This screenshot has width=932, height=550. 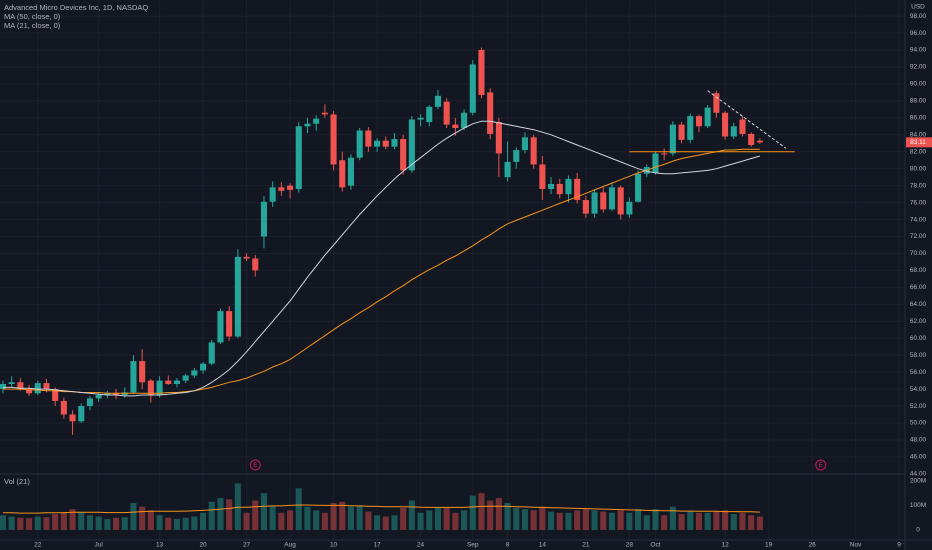 I want to click on x-tick-label: 28, so click(x=630, y=545).